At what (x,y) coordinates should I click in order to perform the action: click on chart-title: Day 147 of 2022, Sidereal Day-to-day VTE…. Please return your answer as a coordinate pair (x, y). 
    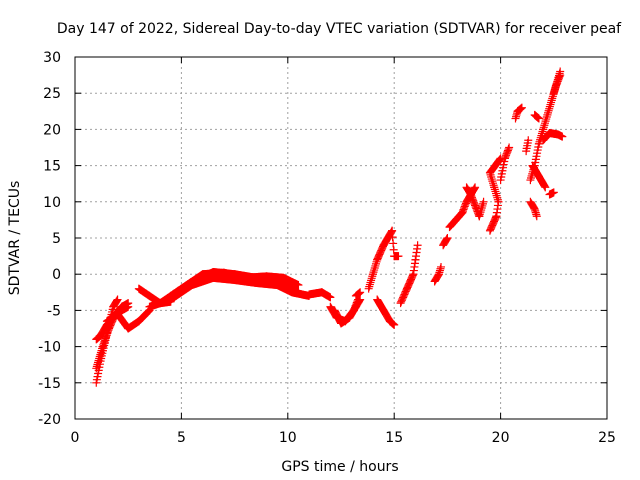
    Looking at the image, I should click on (339, 29).